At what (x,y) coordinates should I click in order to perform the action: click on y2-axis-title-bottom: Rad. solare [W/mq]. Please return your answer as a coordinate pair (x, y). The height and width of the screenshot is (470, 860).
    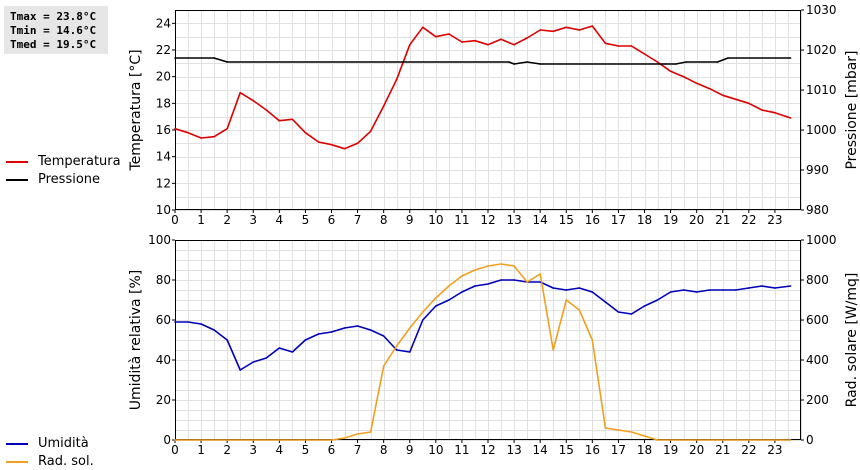
    Looking at the image, I should click on (852, 340).